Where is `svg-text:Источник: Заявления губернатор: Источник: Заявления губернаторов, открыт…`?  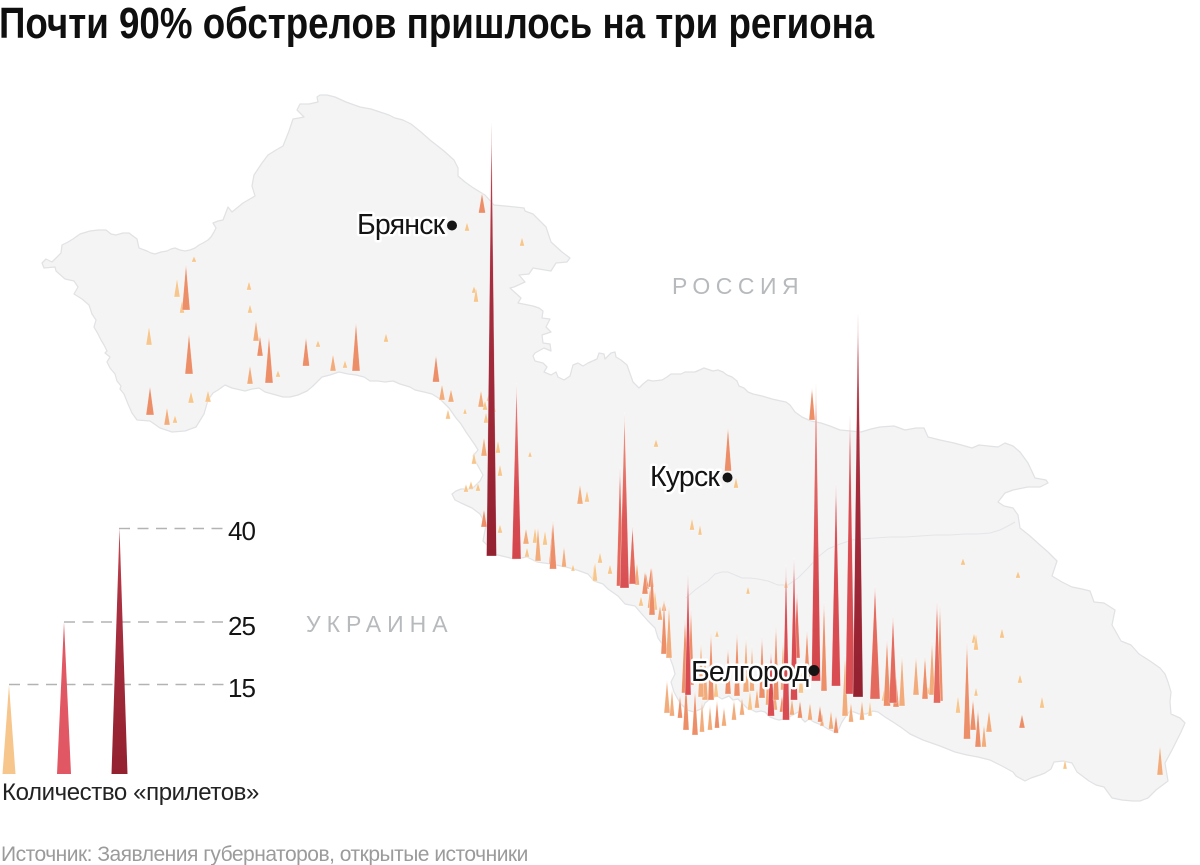
svg-text:Источник: Заявления губернатор: Источник: Заявления губернаторов, открыт… is located at coordinates (264, 854).